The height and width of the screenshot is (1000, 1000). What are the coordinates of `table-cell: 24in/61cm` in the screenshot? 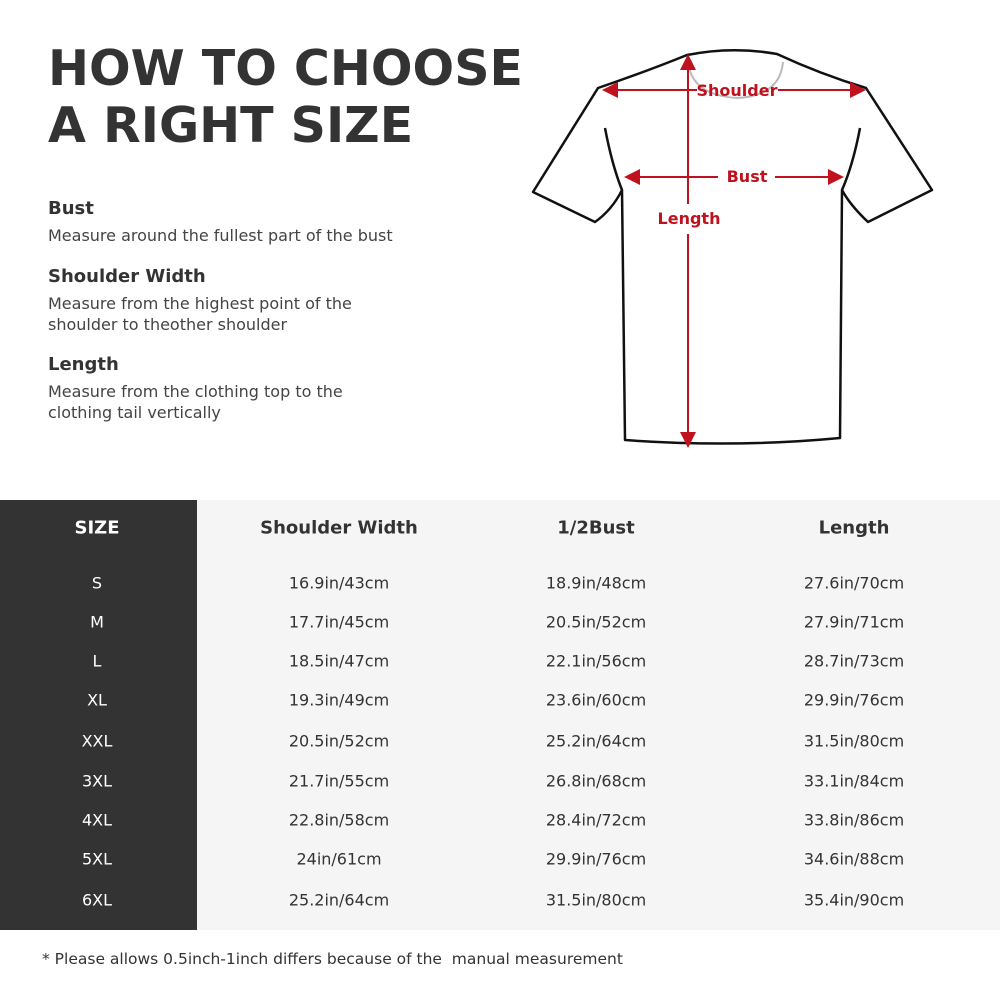 It's located at (339, 859).